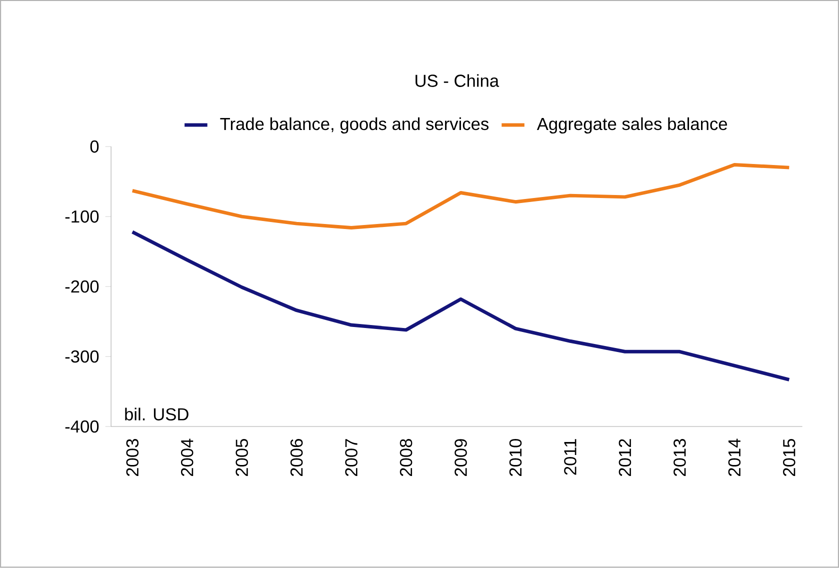 Image resolution: width=839 pixels, height=568 pixels. I want to click on line-series, so click(460, 196).